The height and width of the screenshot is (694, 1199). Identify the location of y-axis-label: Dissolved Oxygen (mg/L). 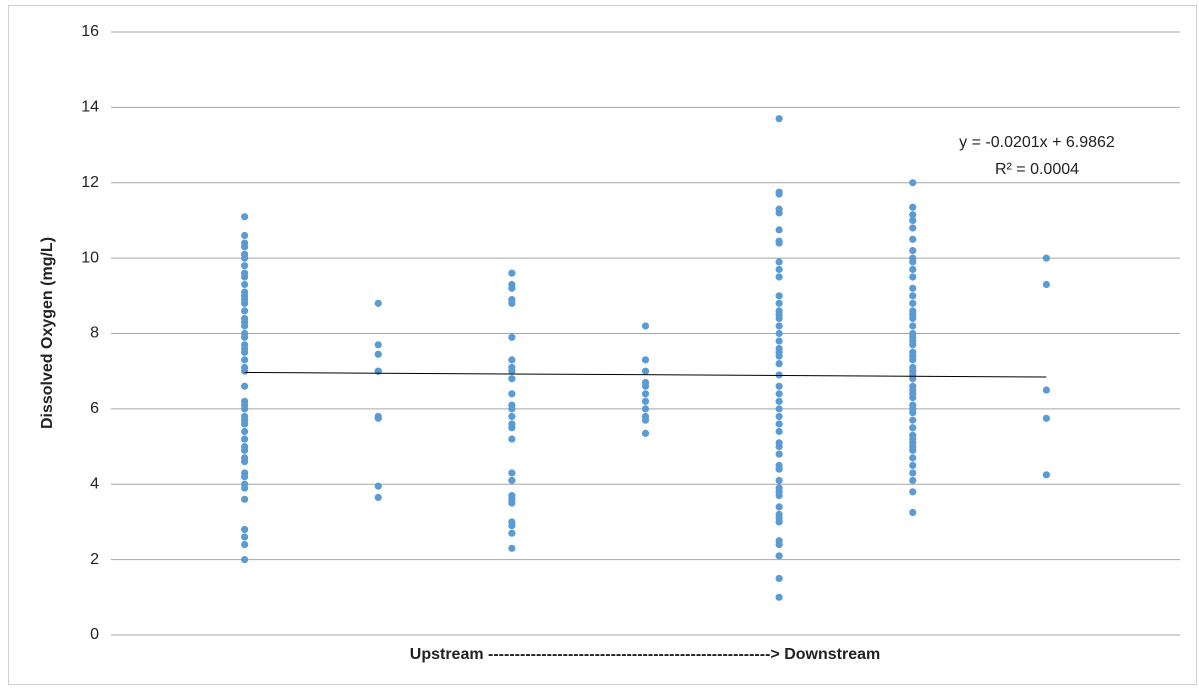
(47, 333).